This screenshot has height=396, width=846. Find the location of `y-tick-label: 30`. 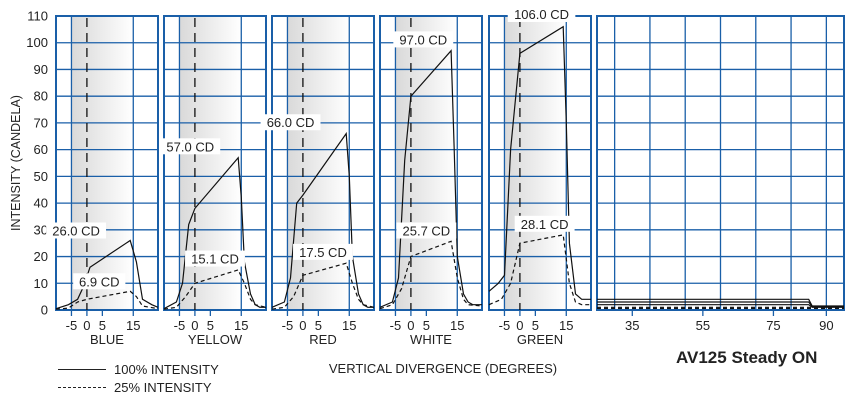

y-tick-label: 30 is located at coordinates (41, 229).